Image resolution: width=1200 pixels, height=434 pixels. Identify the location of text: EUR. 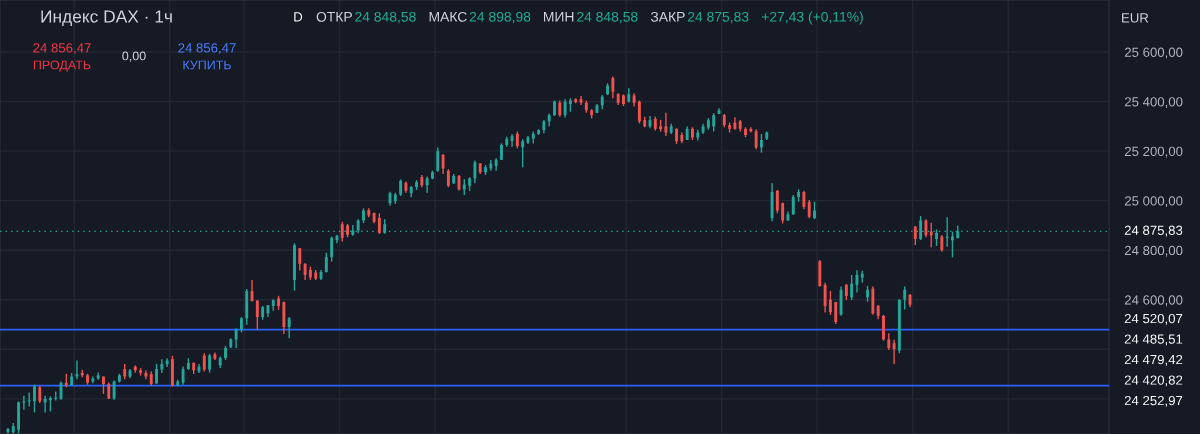
(1135, 18).